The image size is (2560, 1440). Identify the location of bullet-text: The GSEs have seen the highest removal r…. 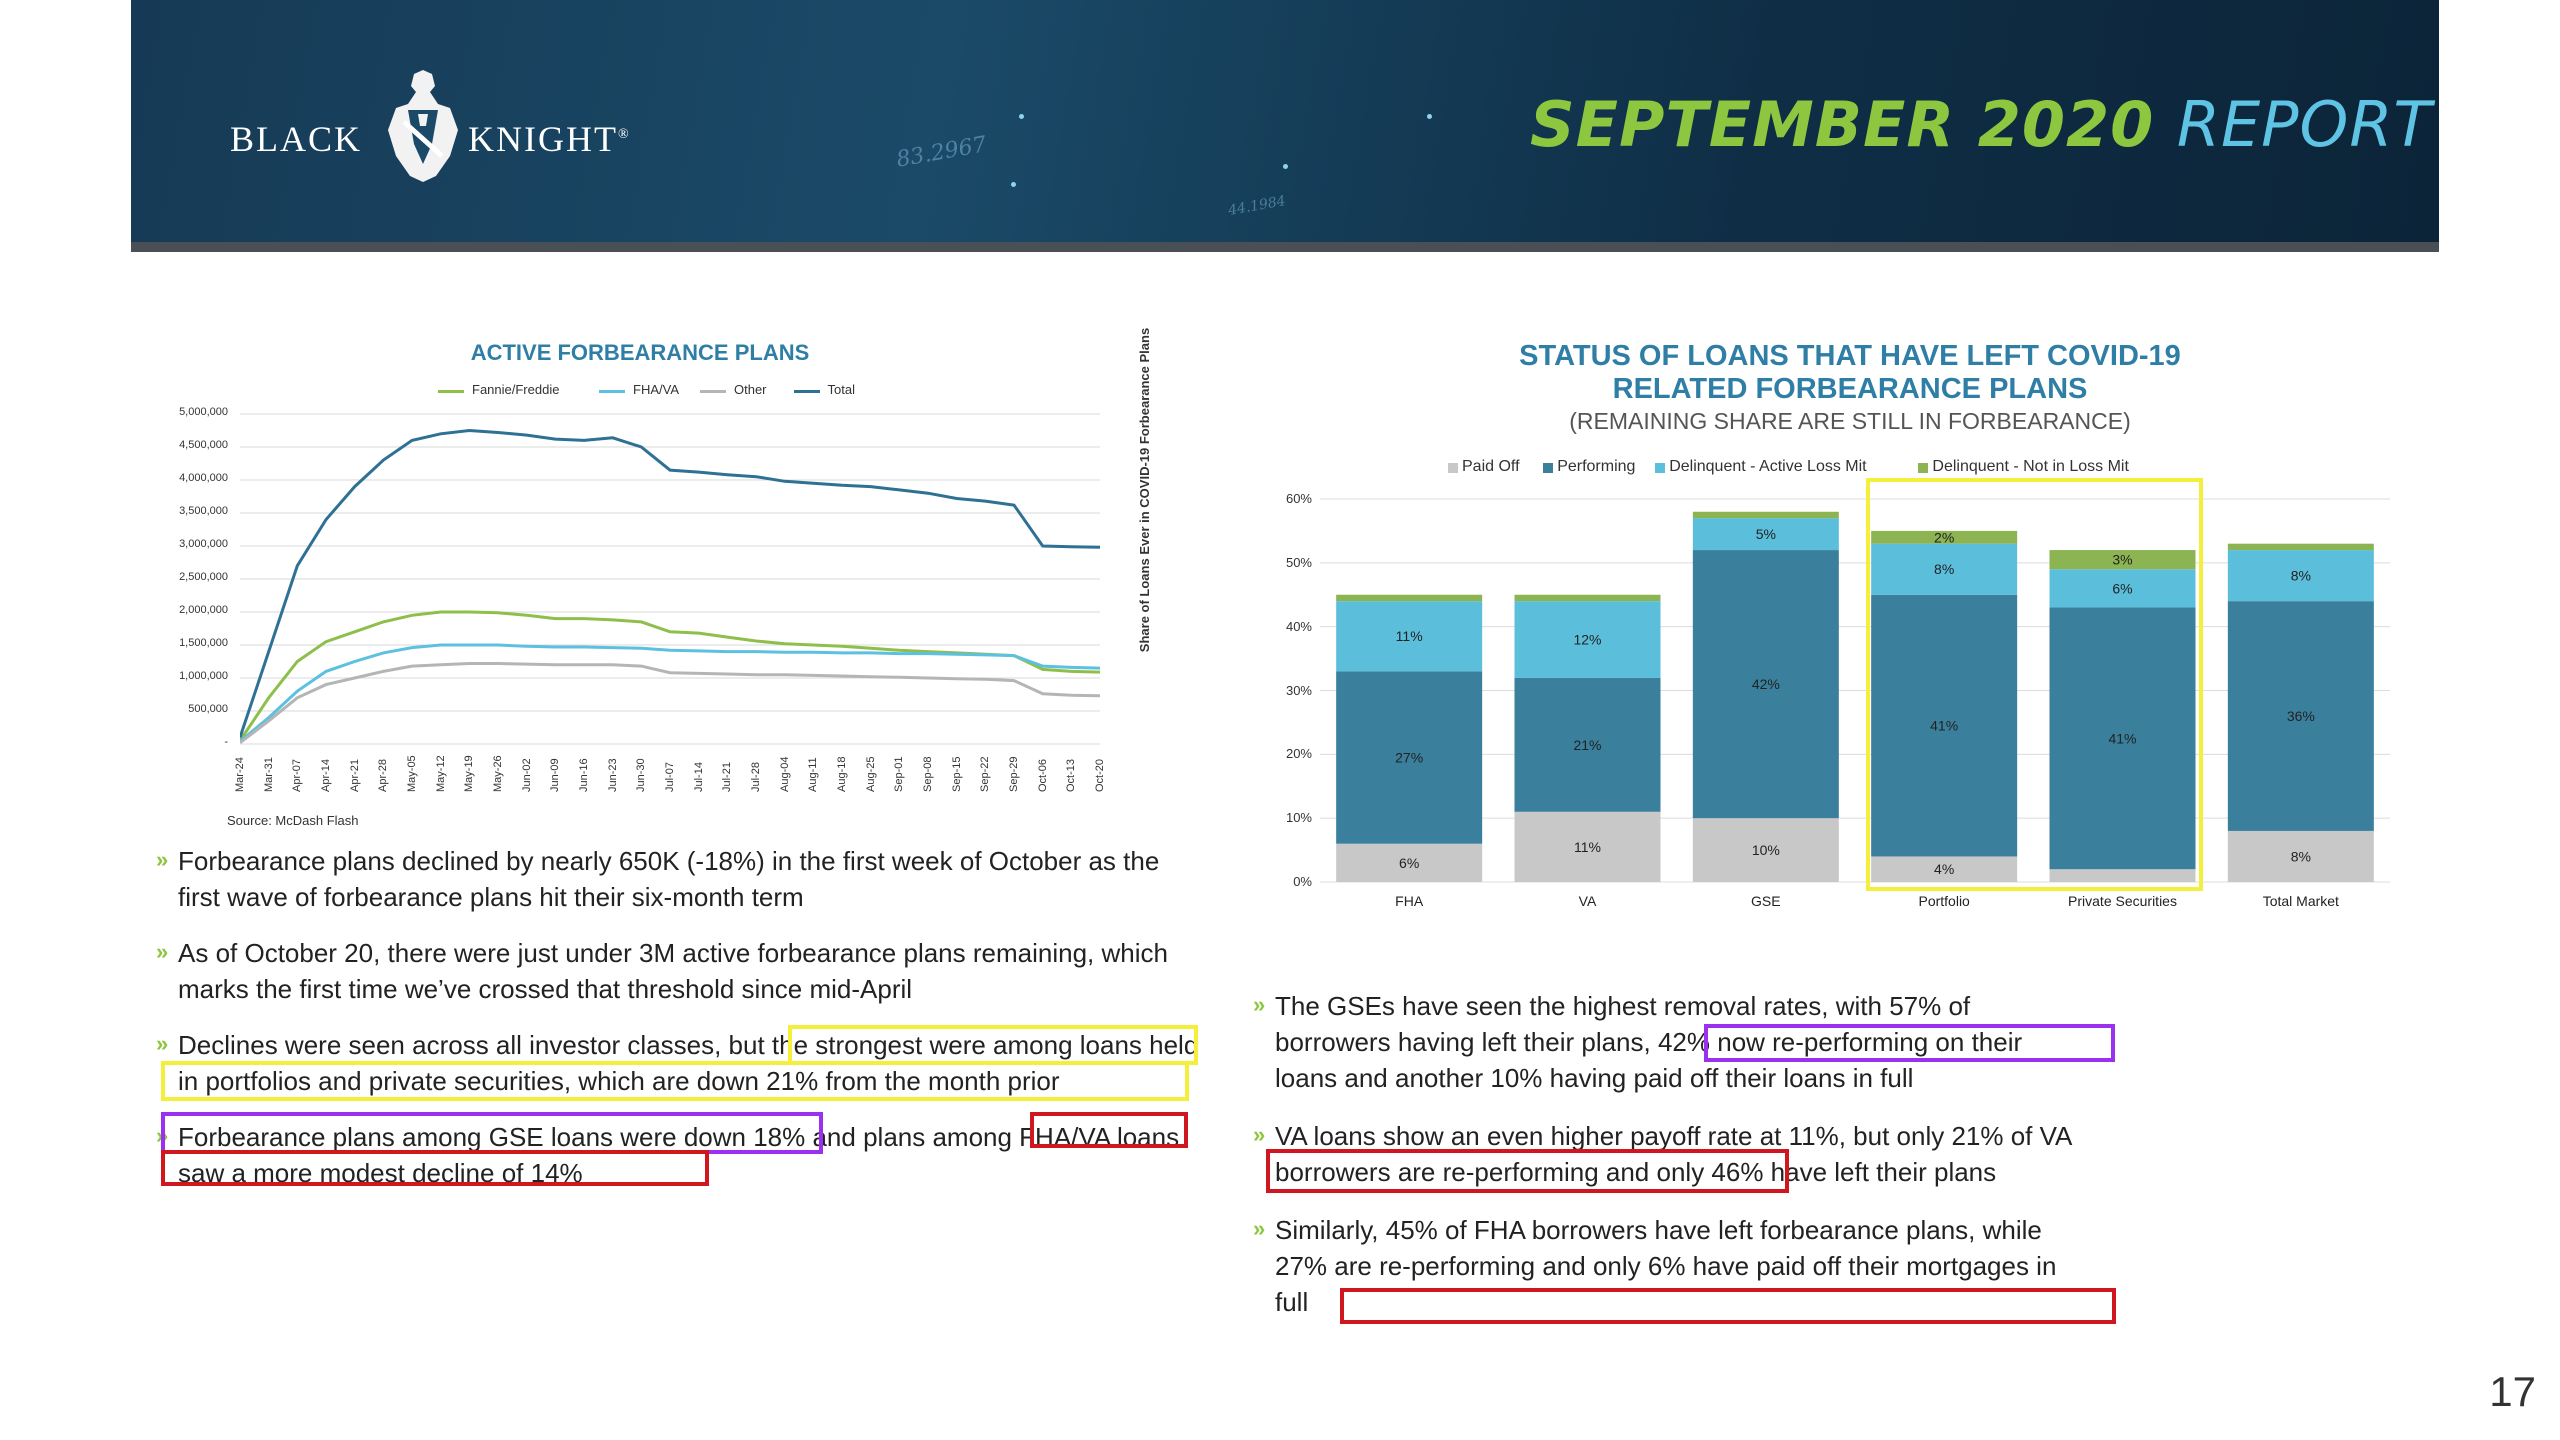
(1649, 1042).